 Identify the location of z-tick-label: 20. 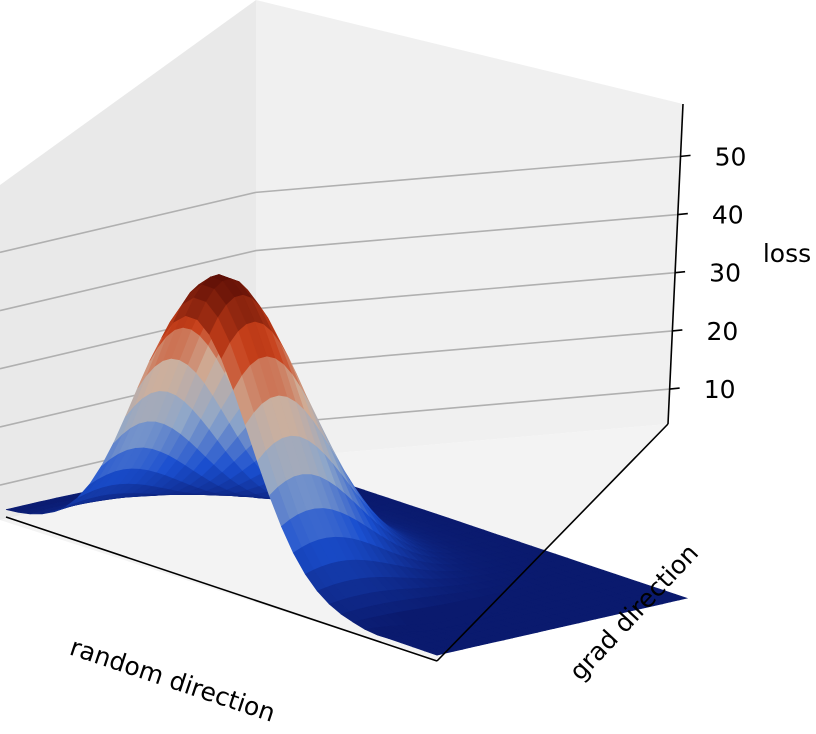
(722, 331).